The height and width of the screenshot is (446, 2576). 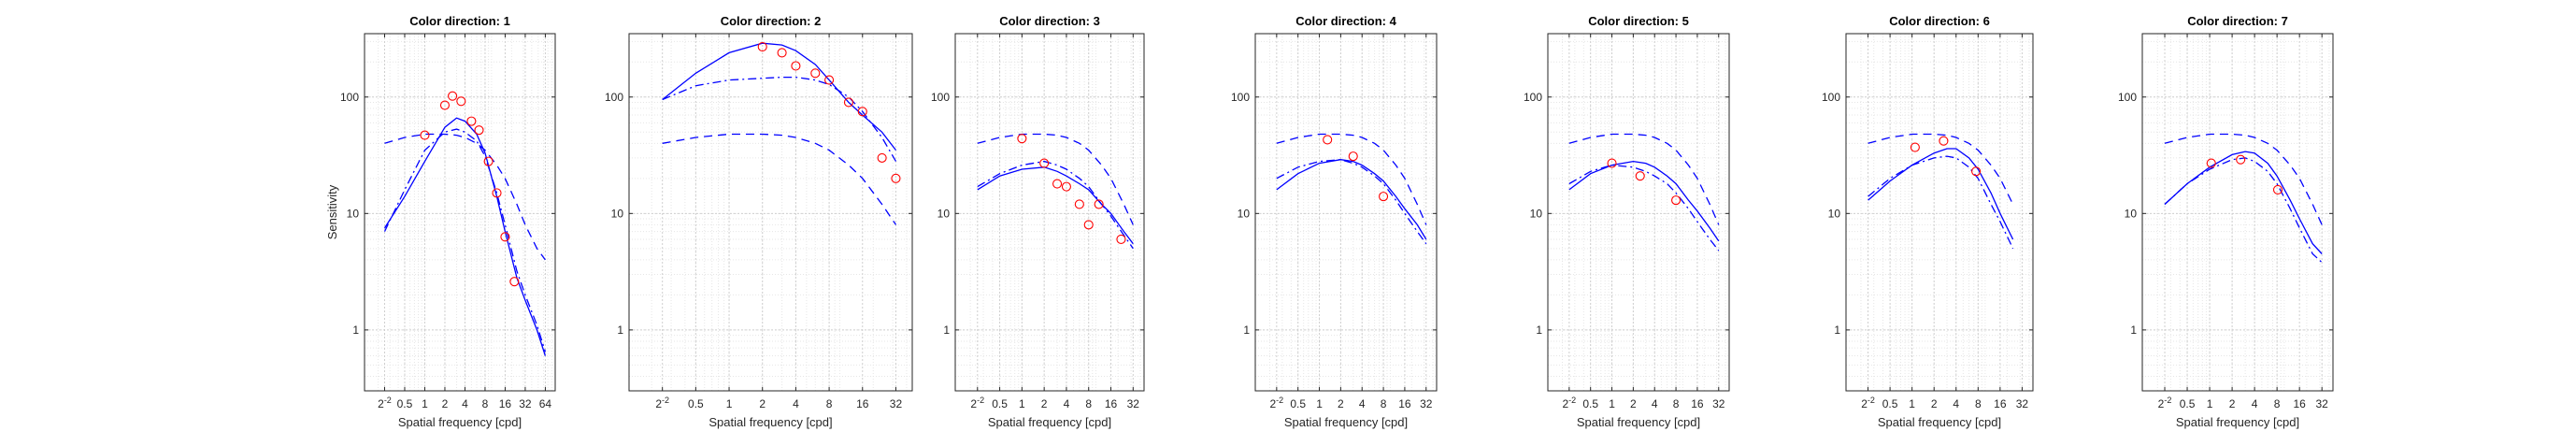 What do you see at coordinates (1939, 21) in the screenshot?
I see `chart-title: Color direction: 6` at bounding box center [1939, 21].